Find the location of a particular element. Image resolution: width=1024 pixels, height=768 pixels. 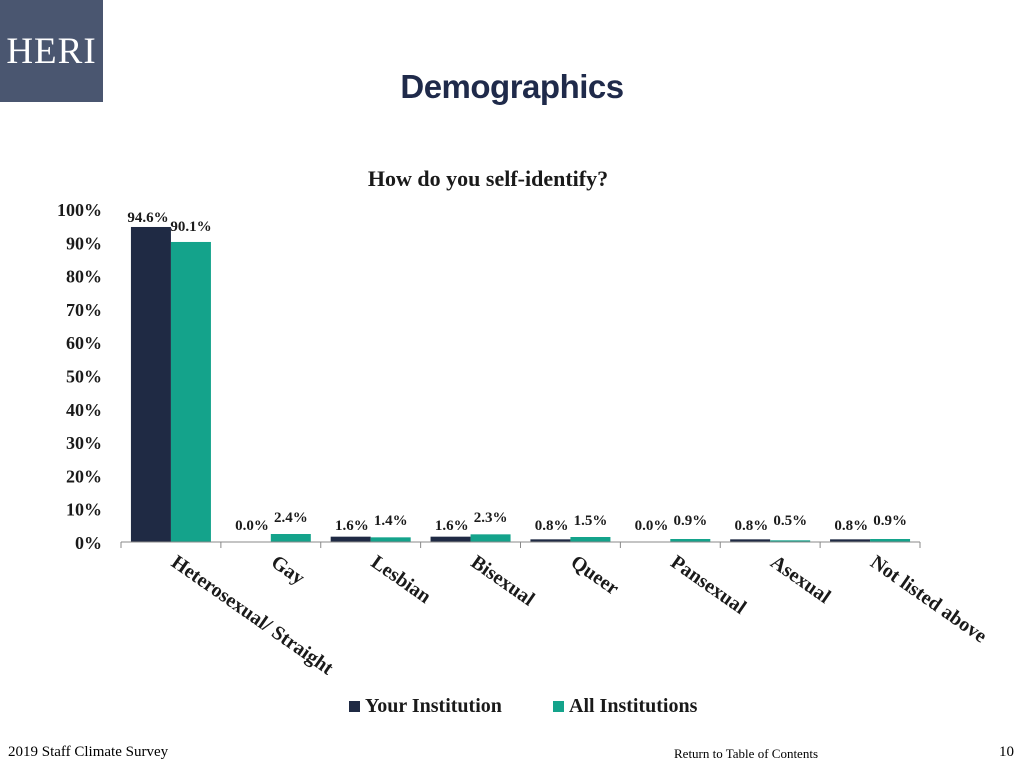

x-category-label: Bisexual is located at coordinates (503, 581).